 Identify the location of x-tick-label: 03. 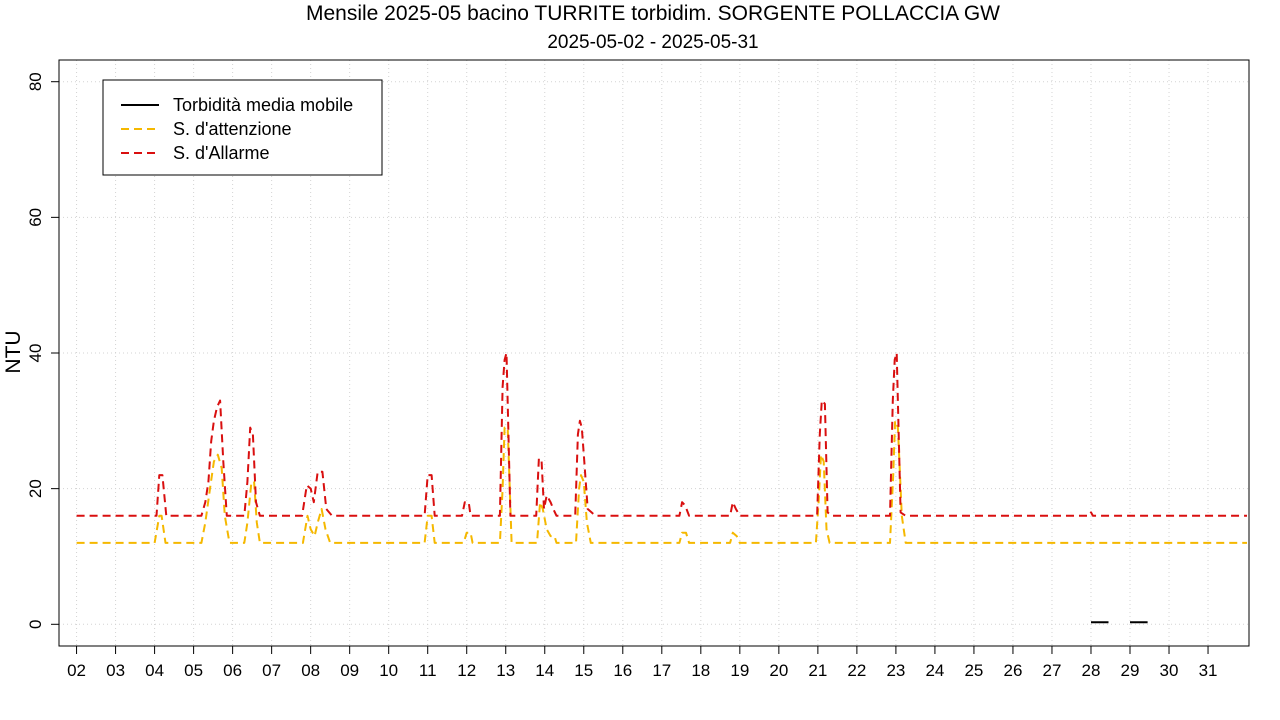
(115, 670).